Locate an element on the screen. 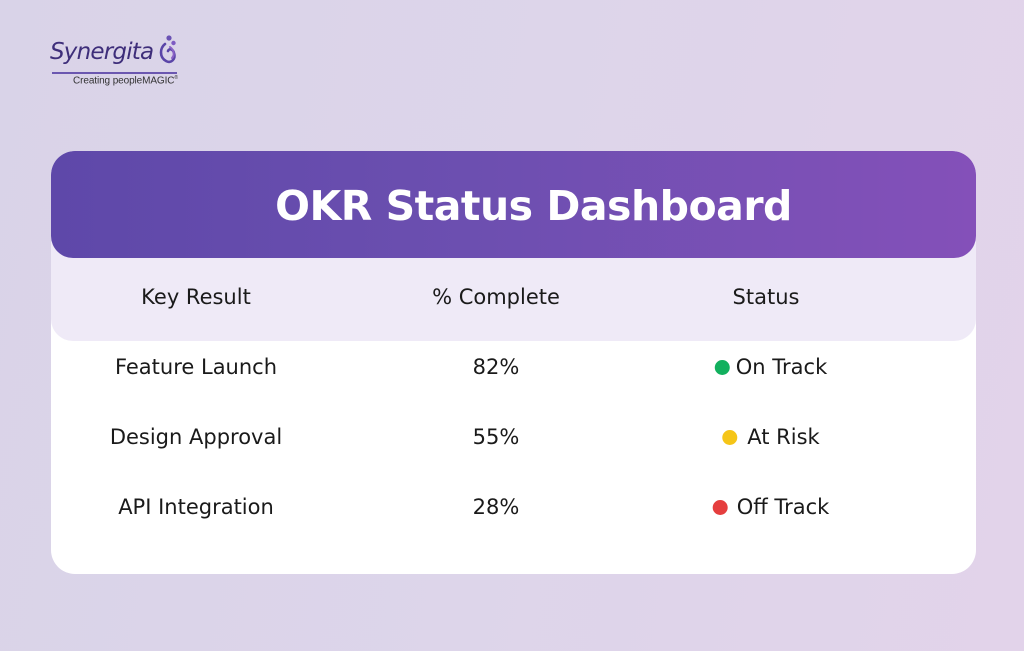 Image resolution: width=1024 pixels, height=651 pixels. status-dot-green-icon is located at coordinates (722, 367).